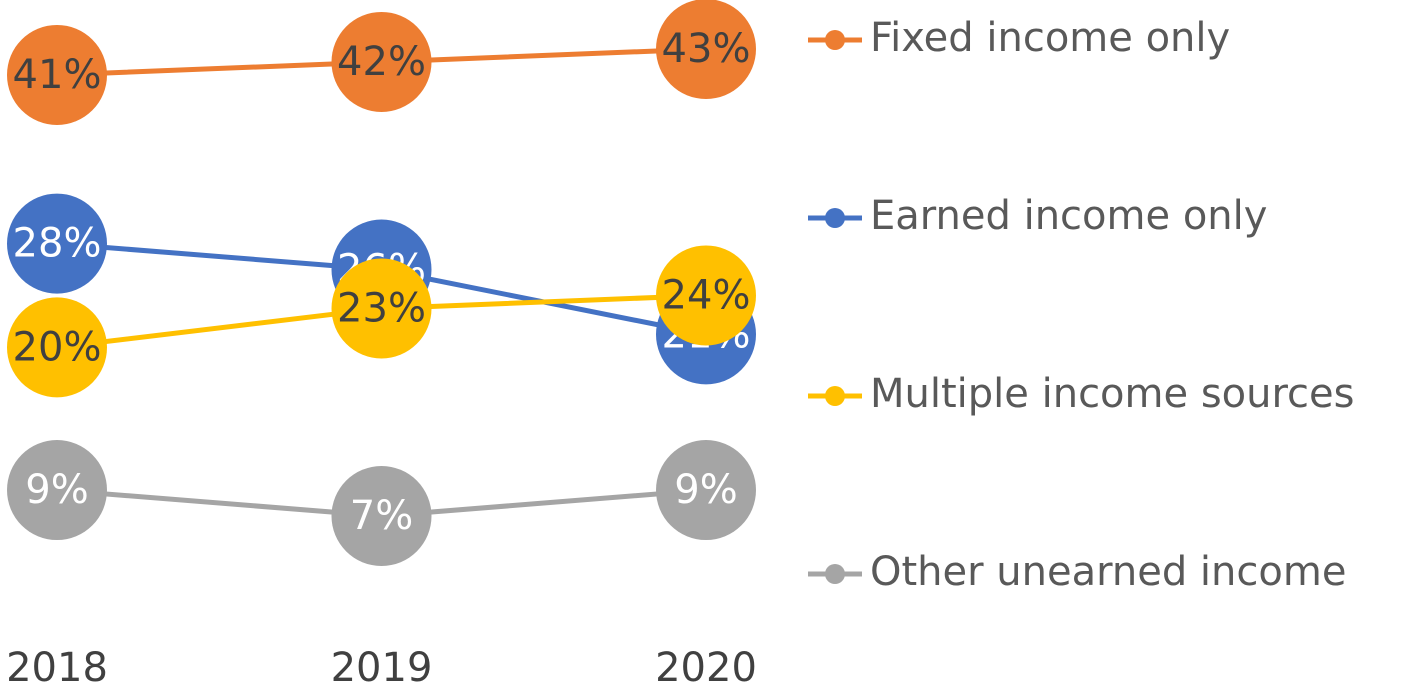 This screenshot has height=694, width=1403. I want to click on data-label: 43%, so click(706, 49).